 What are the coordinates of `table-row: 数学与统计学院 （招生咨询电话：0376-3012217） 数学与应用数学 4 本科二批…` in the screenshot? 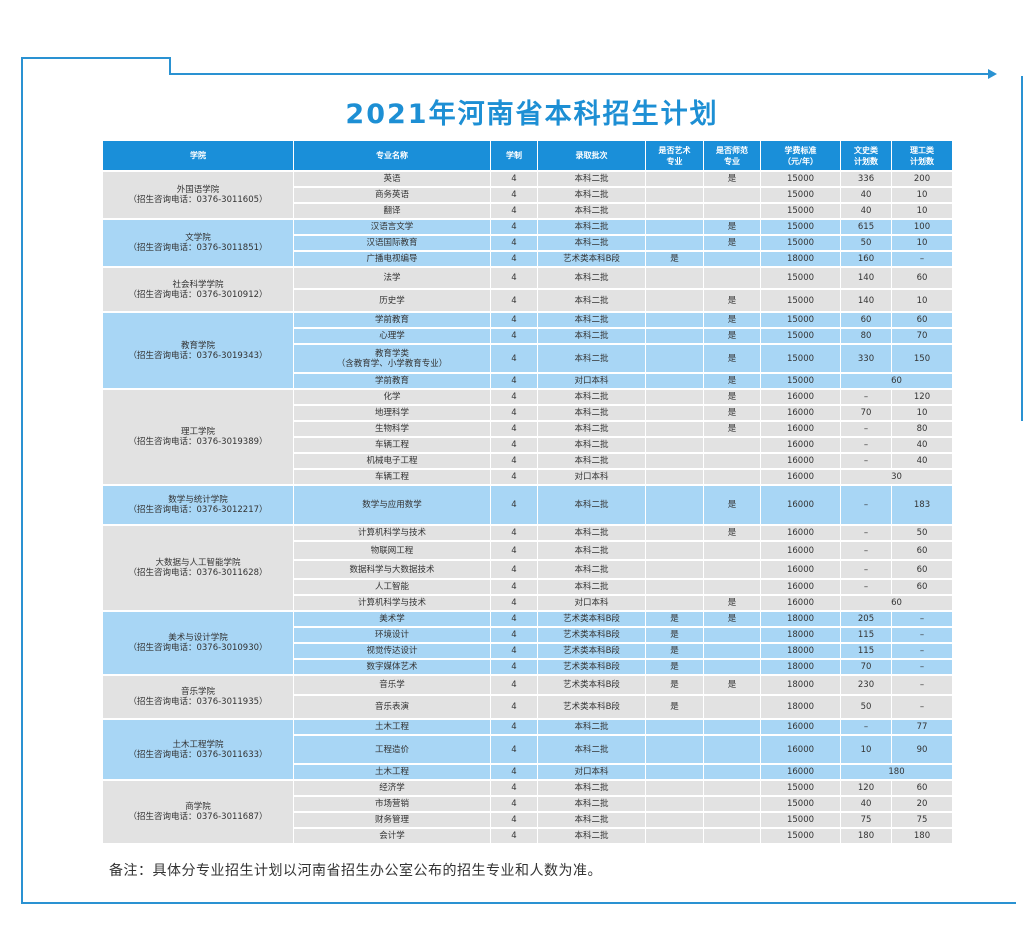 It's located at (527, 505).